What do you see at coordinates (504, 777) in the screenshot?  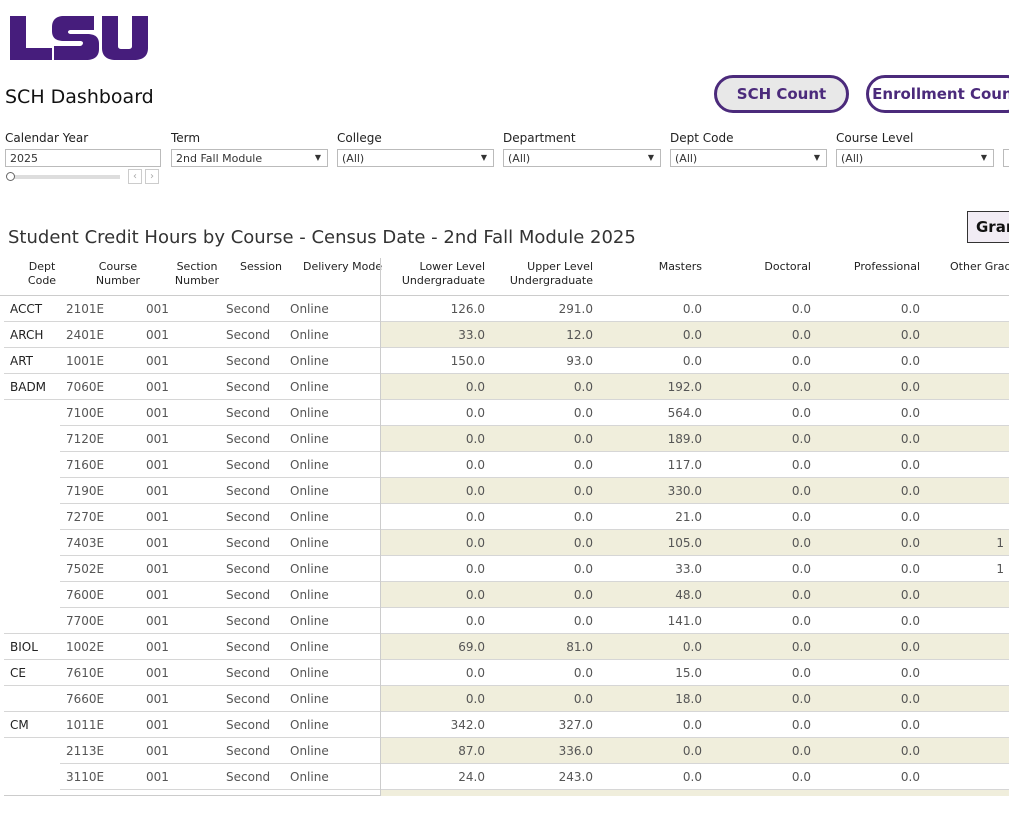 I see `table-row: 3110E 001 Second Online 24.0 243.0 0.0 0.0 0.0` at bounding box center [504, 777].